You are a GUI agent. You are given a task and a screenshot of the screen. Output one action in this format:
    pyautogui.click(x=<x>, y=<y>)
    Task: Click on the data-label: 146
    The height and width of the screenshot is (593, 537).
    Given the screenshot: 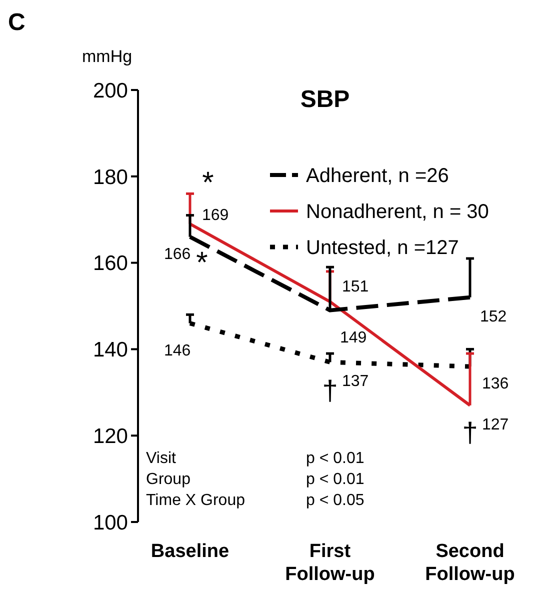 What is the action you would take?
    pyautogui.click(x=177, y=351)
    